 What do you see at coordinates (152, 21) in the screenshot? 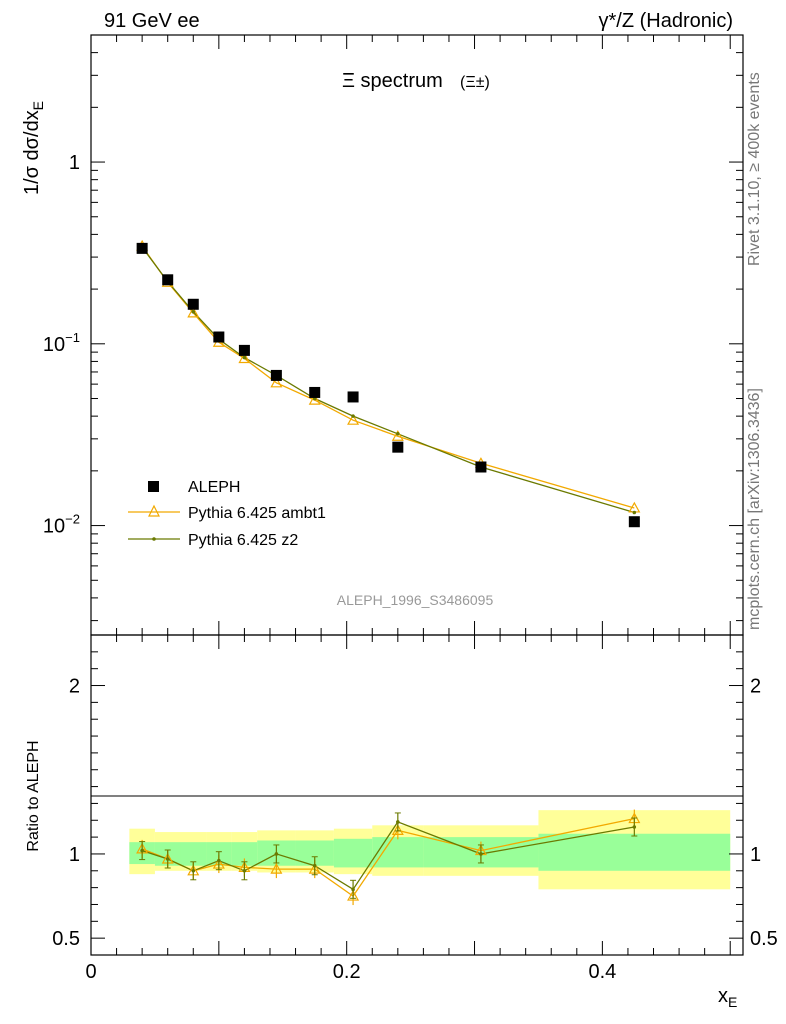
I see `header-left-label: 91 GeV ee` at bounding box center [152, 21].